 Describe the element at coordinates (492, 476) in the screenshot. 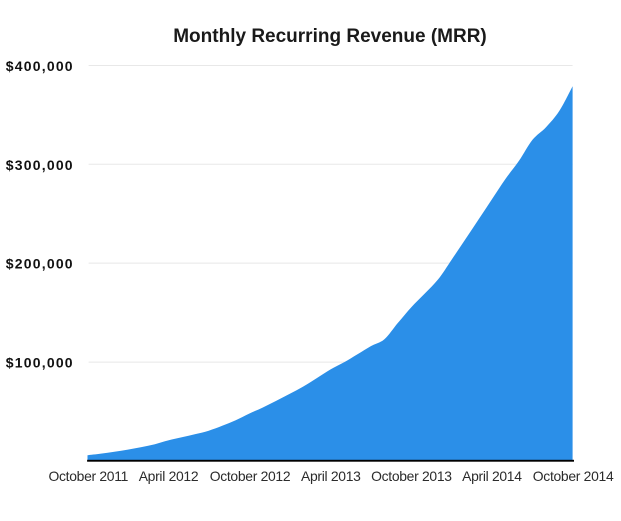

I see `svg-text: April 2014` at that location.